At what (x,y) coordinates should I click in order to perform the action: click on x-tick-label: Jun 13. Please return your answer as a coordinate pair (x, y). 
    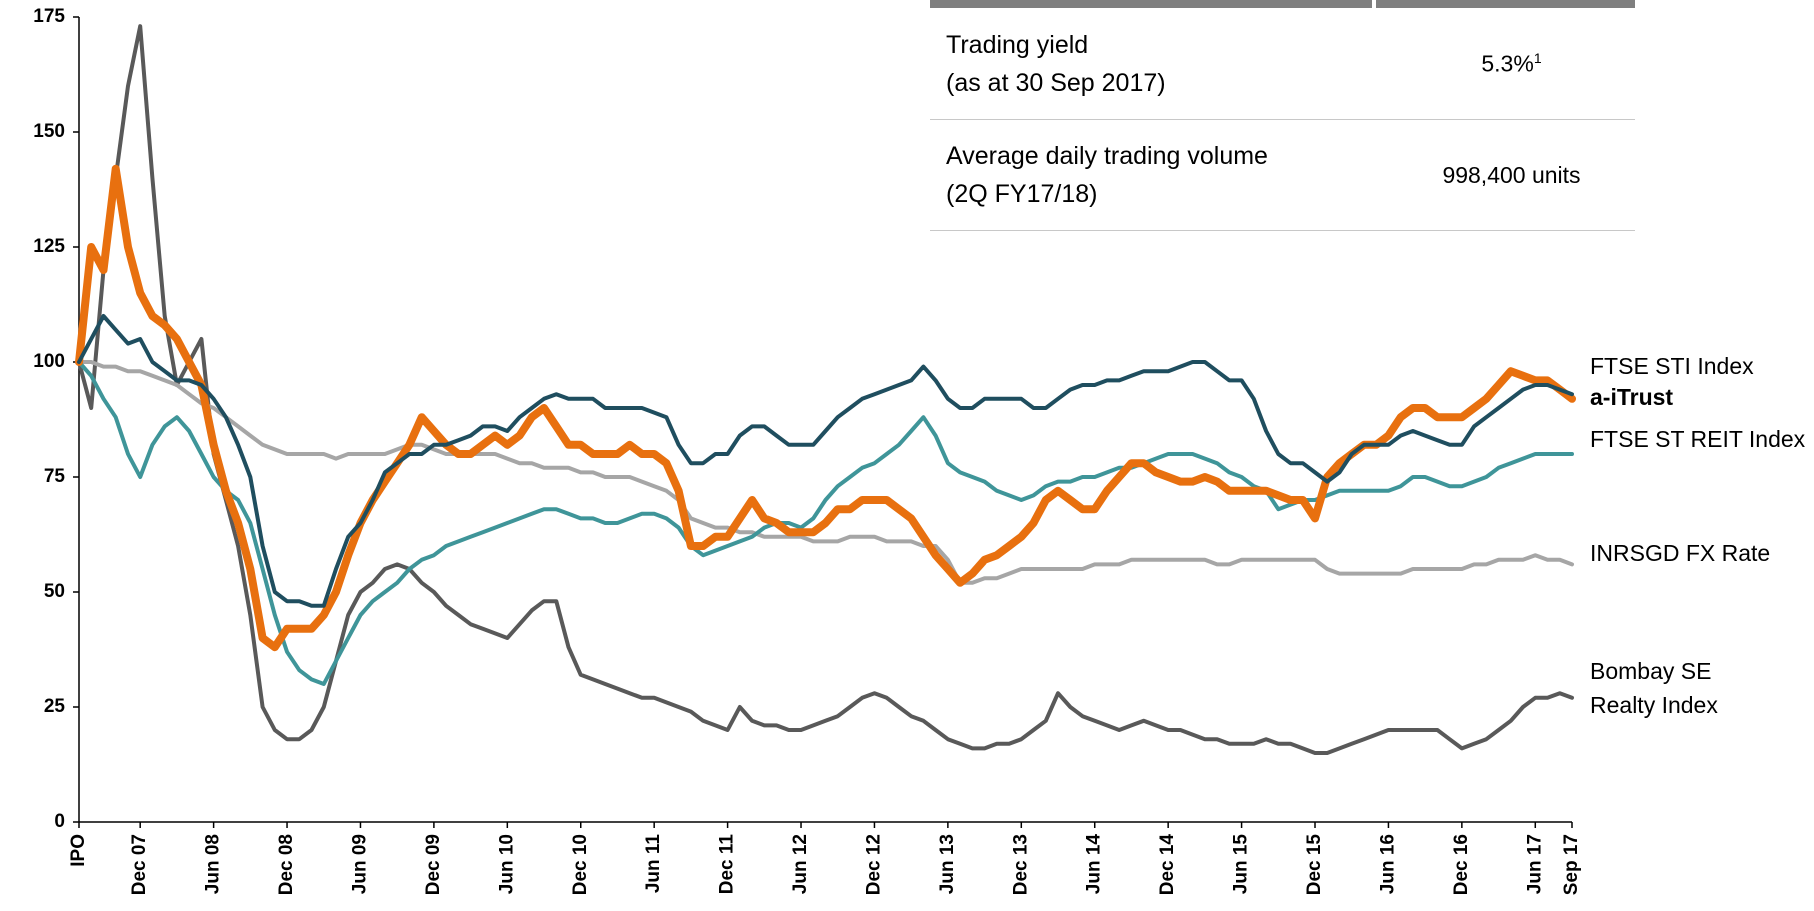
    Looking at the image, I should click on (947, 864).